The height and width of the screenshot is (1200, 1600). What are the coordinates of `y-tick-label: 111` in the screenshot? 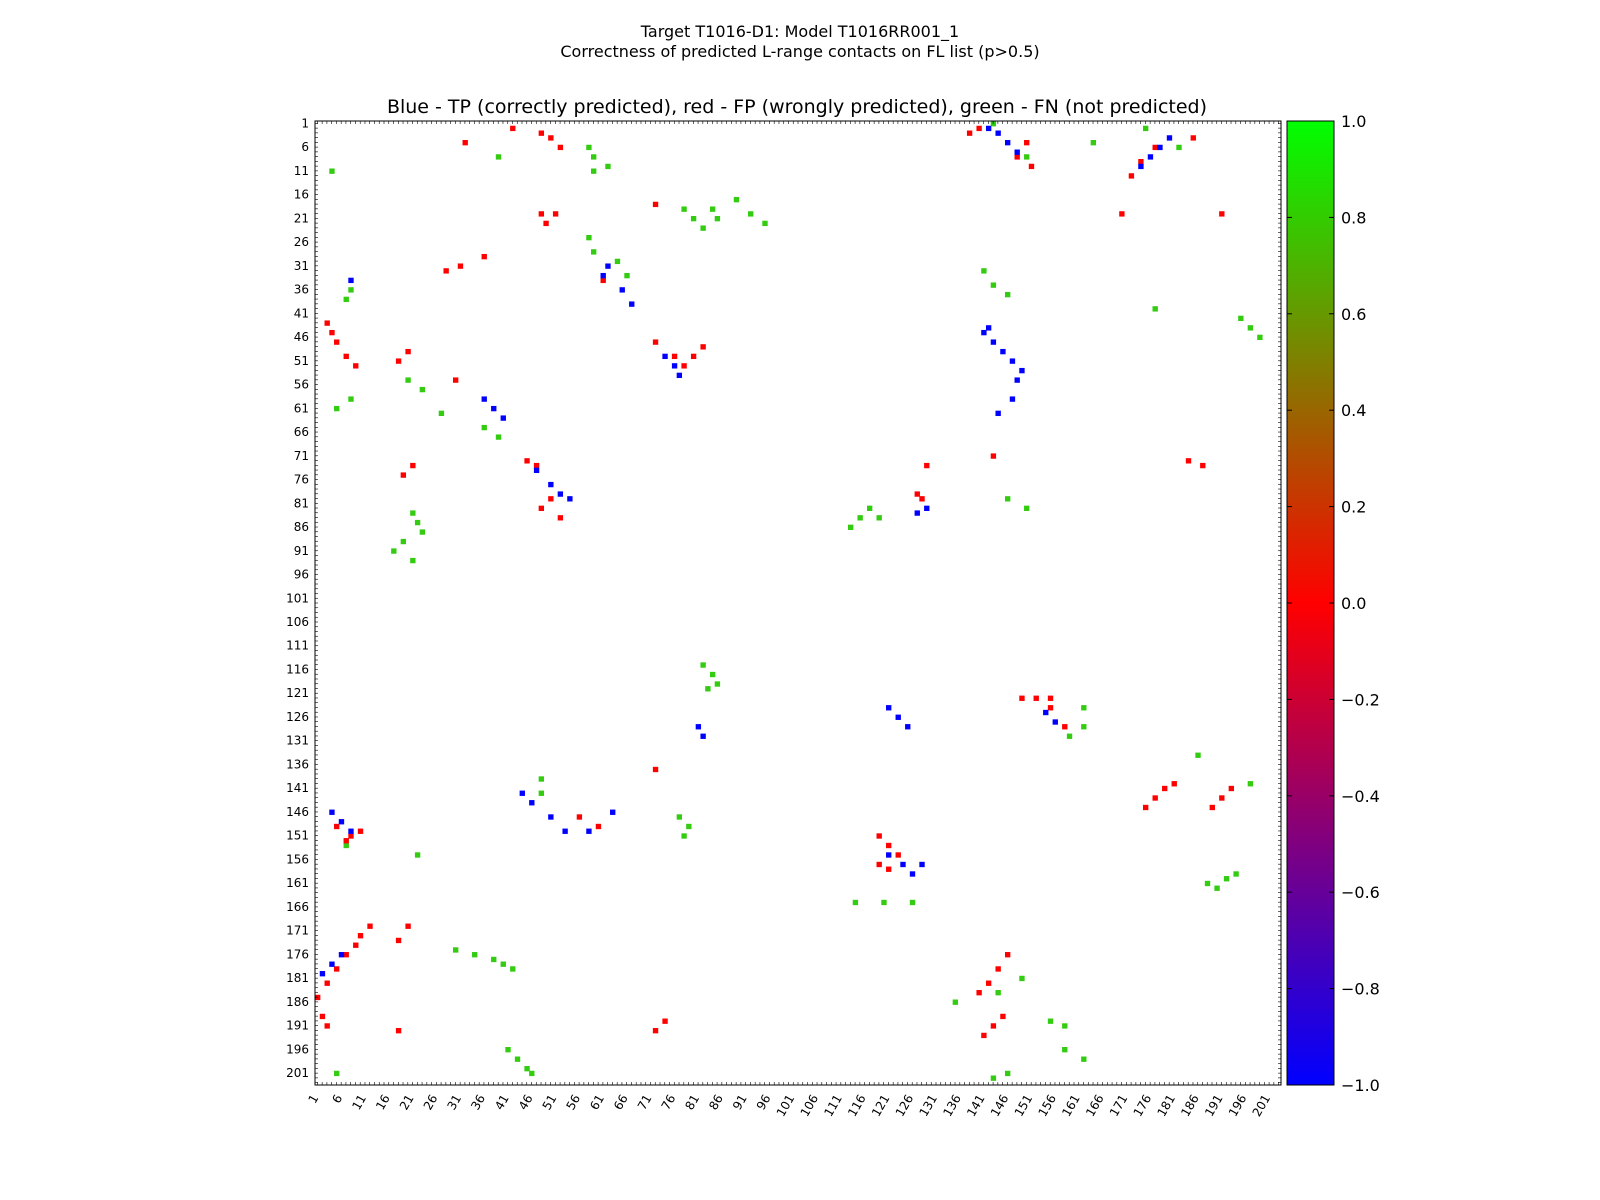 It's located at (297, 646).